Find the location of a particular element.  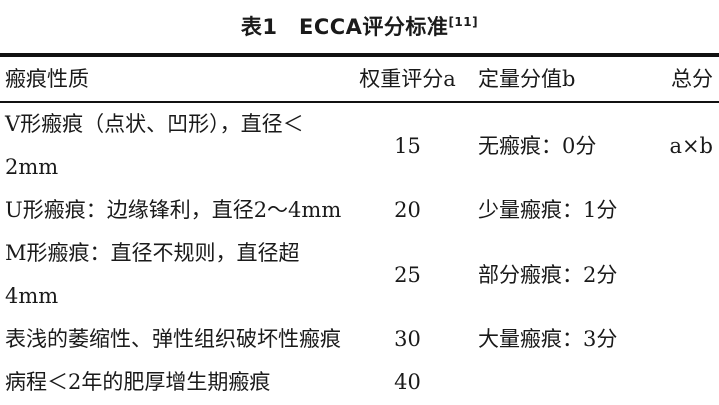

quant-value-cell is located at coordinates (552, 382).